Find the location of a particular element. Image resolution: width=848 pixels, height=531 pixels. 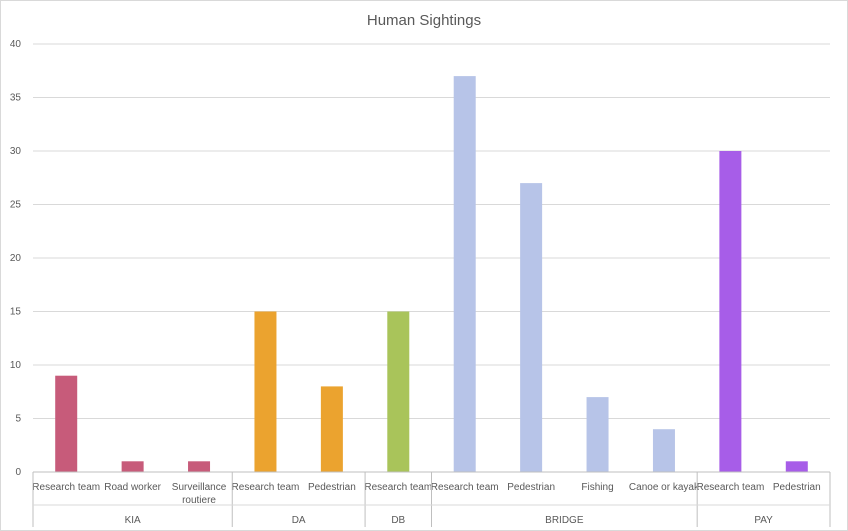

x-category-label: Fishing is located at coordinates (597, 487).